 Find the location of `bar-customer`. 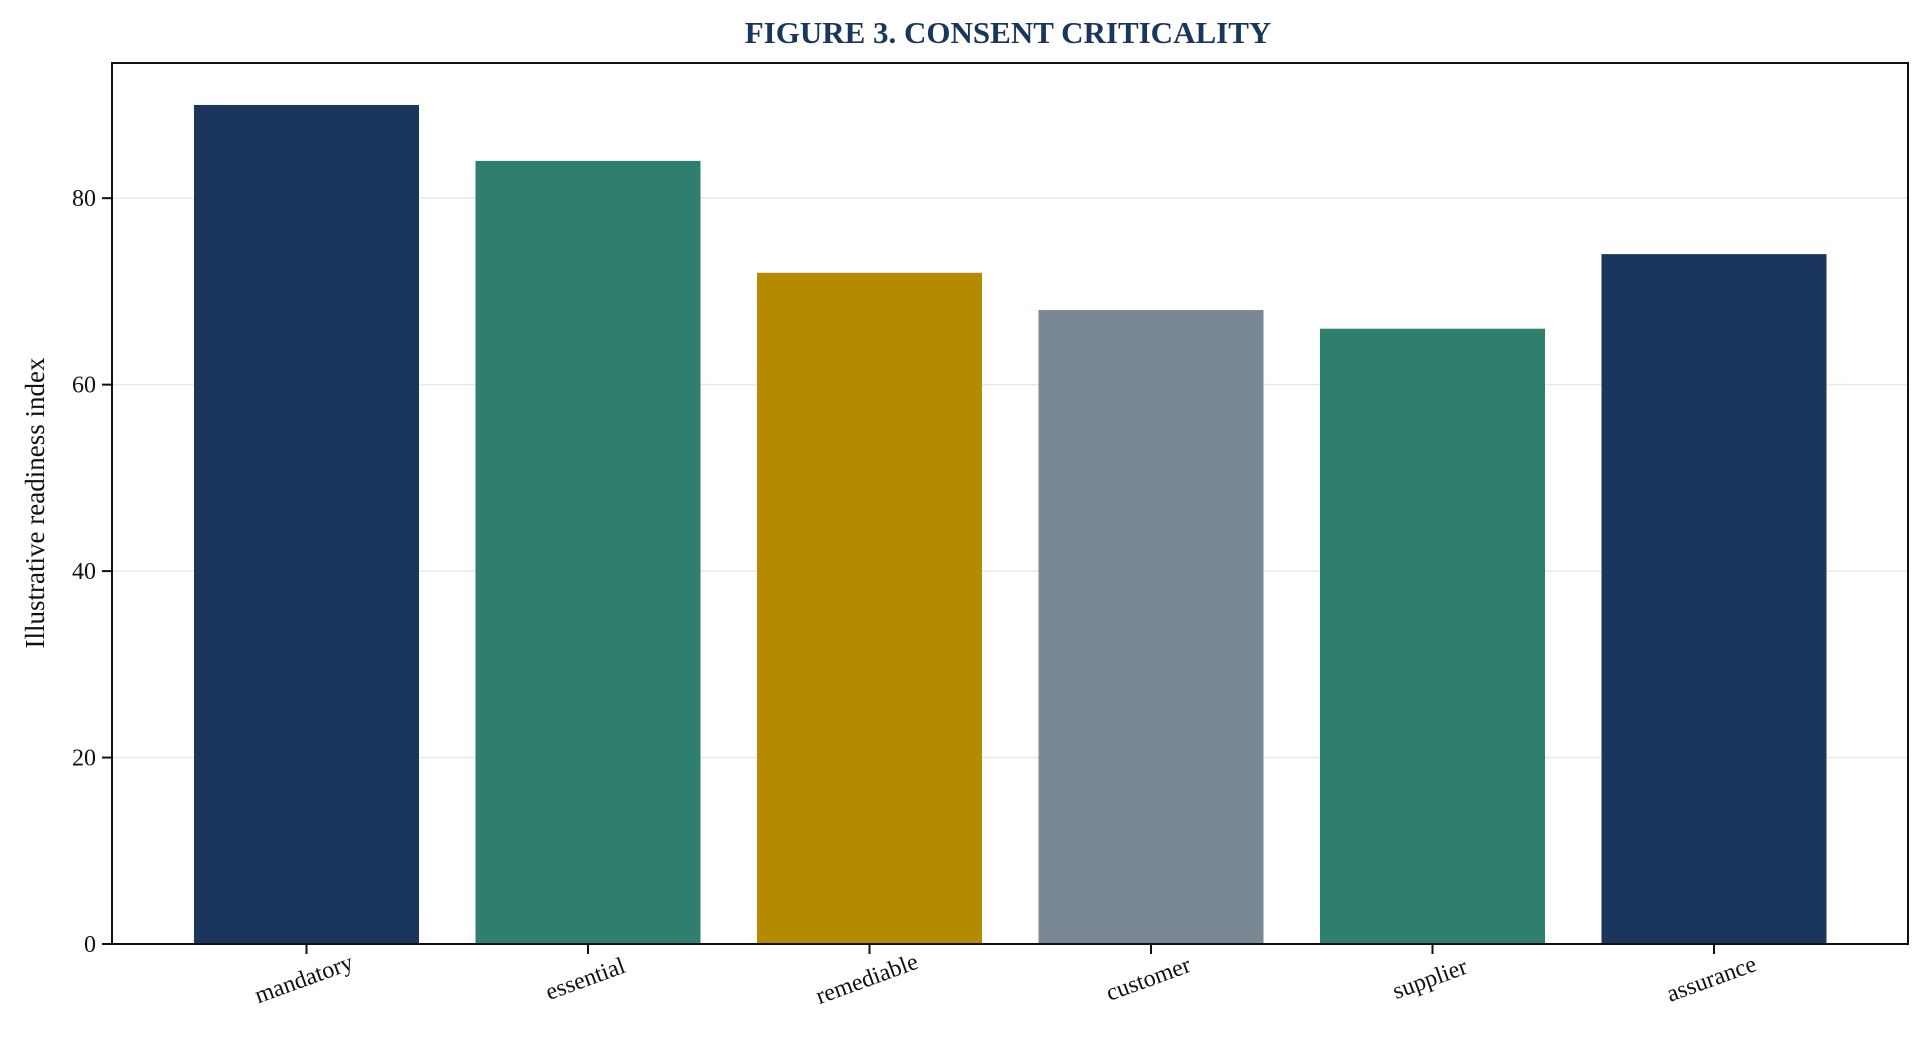

bar-customer is located at coordinates (1151, 627).